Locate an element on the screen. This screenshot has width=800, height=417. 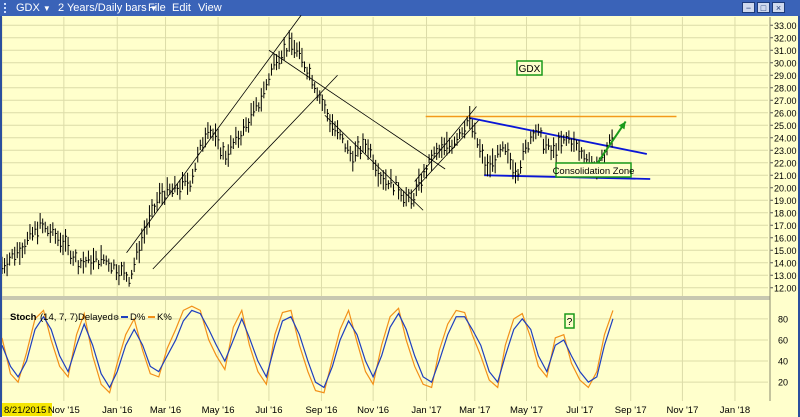
y-tick-label: 28.00 is located at coordinates (785, 88).